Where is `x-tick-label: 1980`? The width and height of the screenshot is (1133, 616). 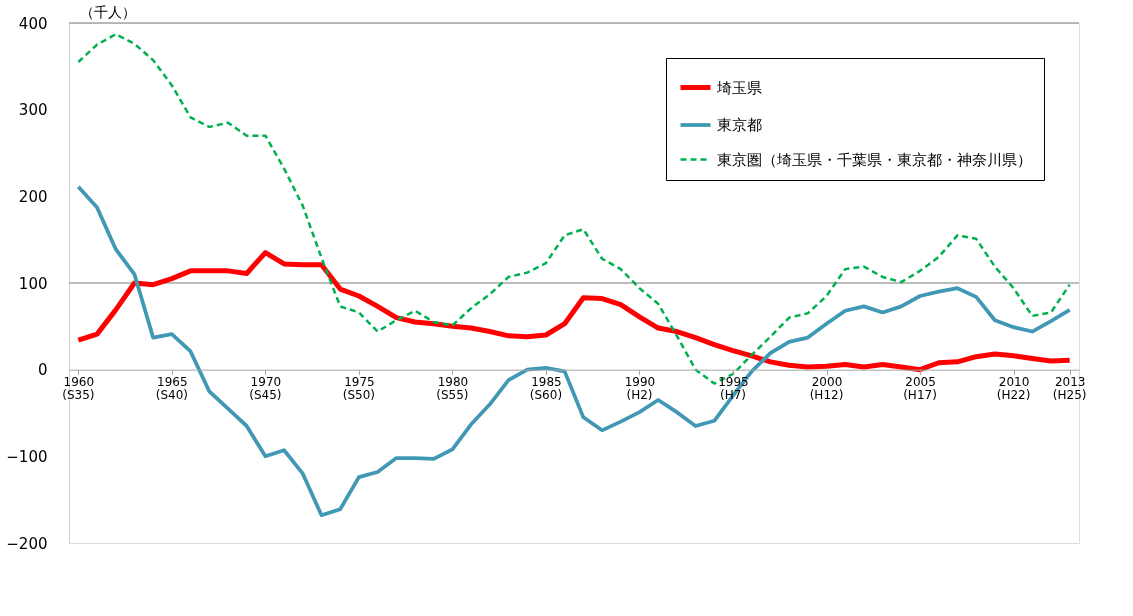
x-tick-label: 1980 is located at coordinates (453, 382).